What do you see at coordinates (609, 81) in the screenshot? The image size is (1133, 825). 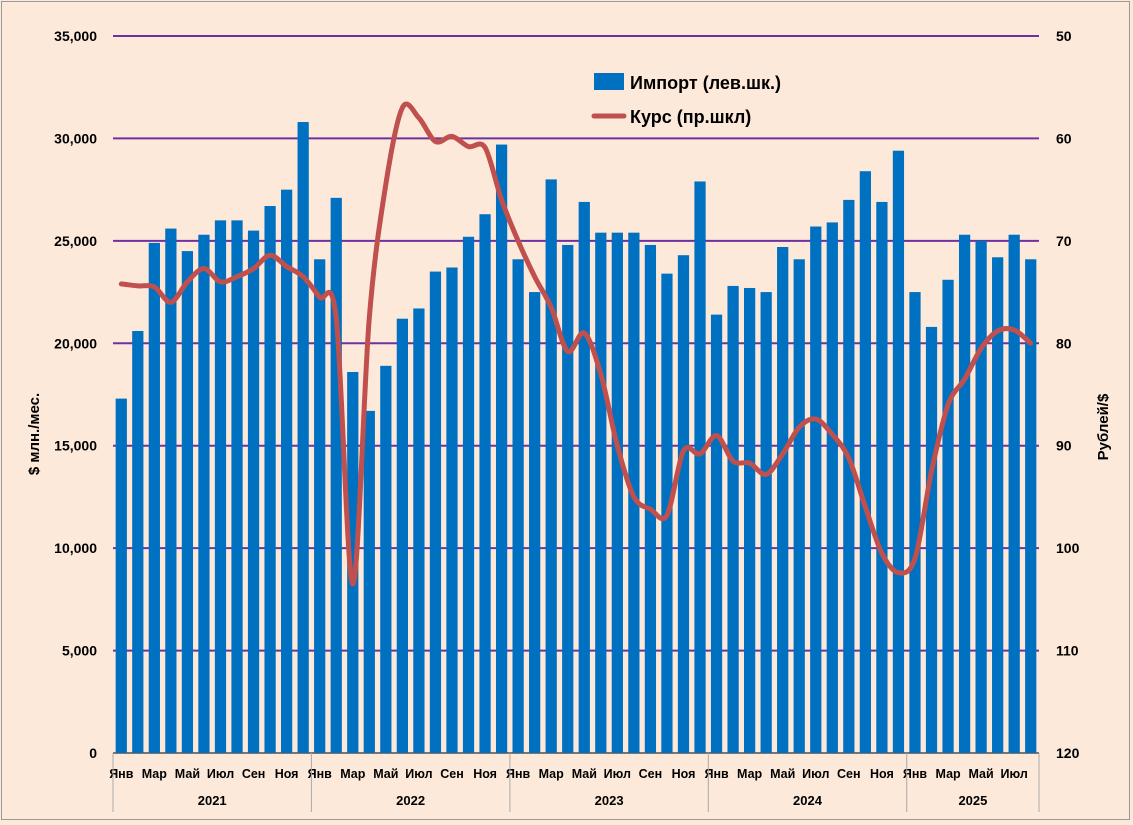 I see `legend-bar-swatch` at bounding box center [609, 81].